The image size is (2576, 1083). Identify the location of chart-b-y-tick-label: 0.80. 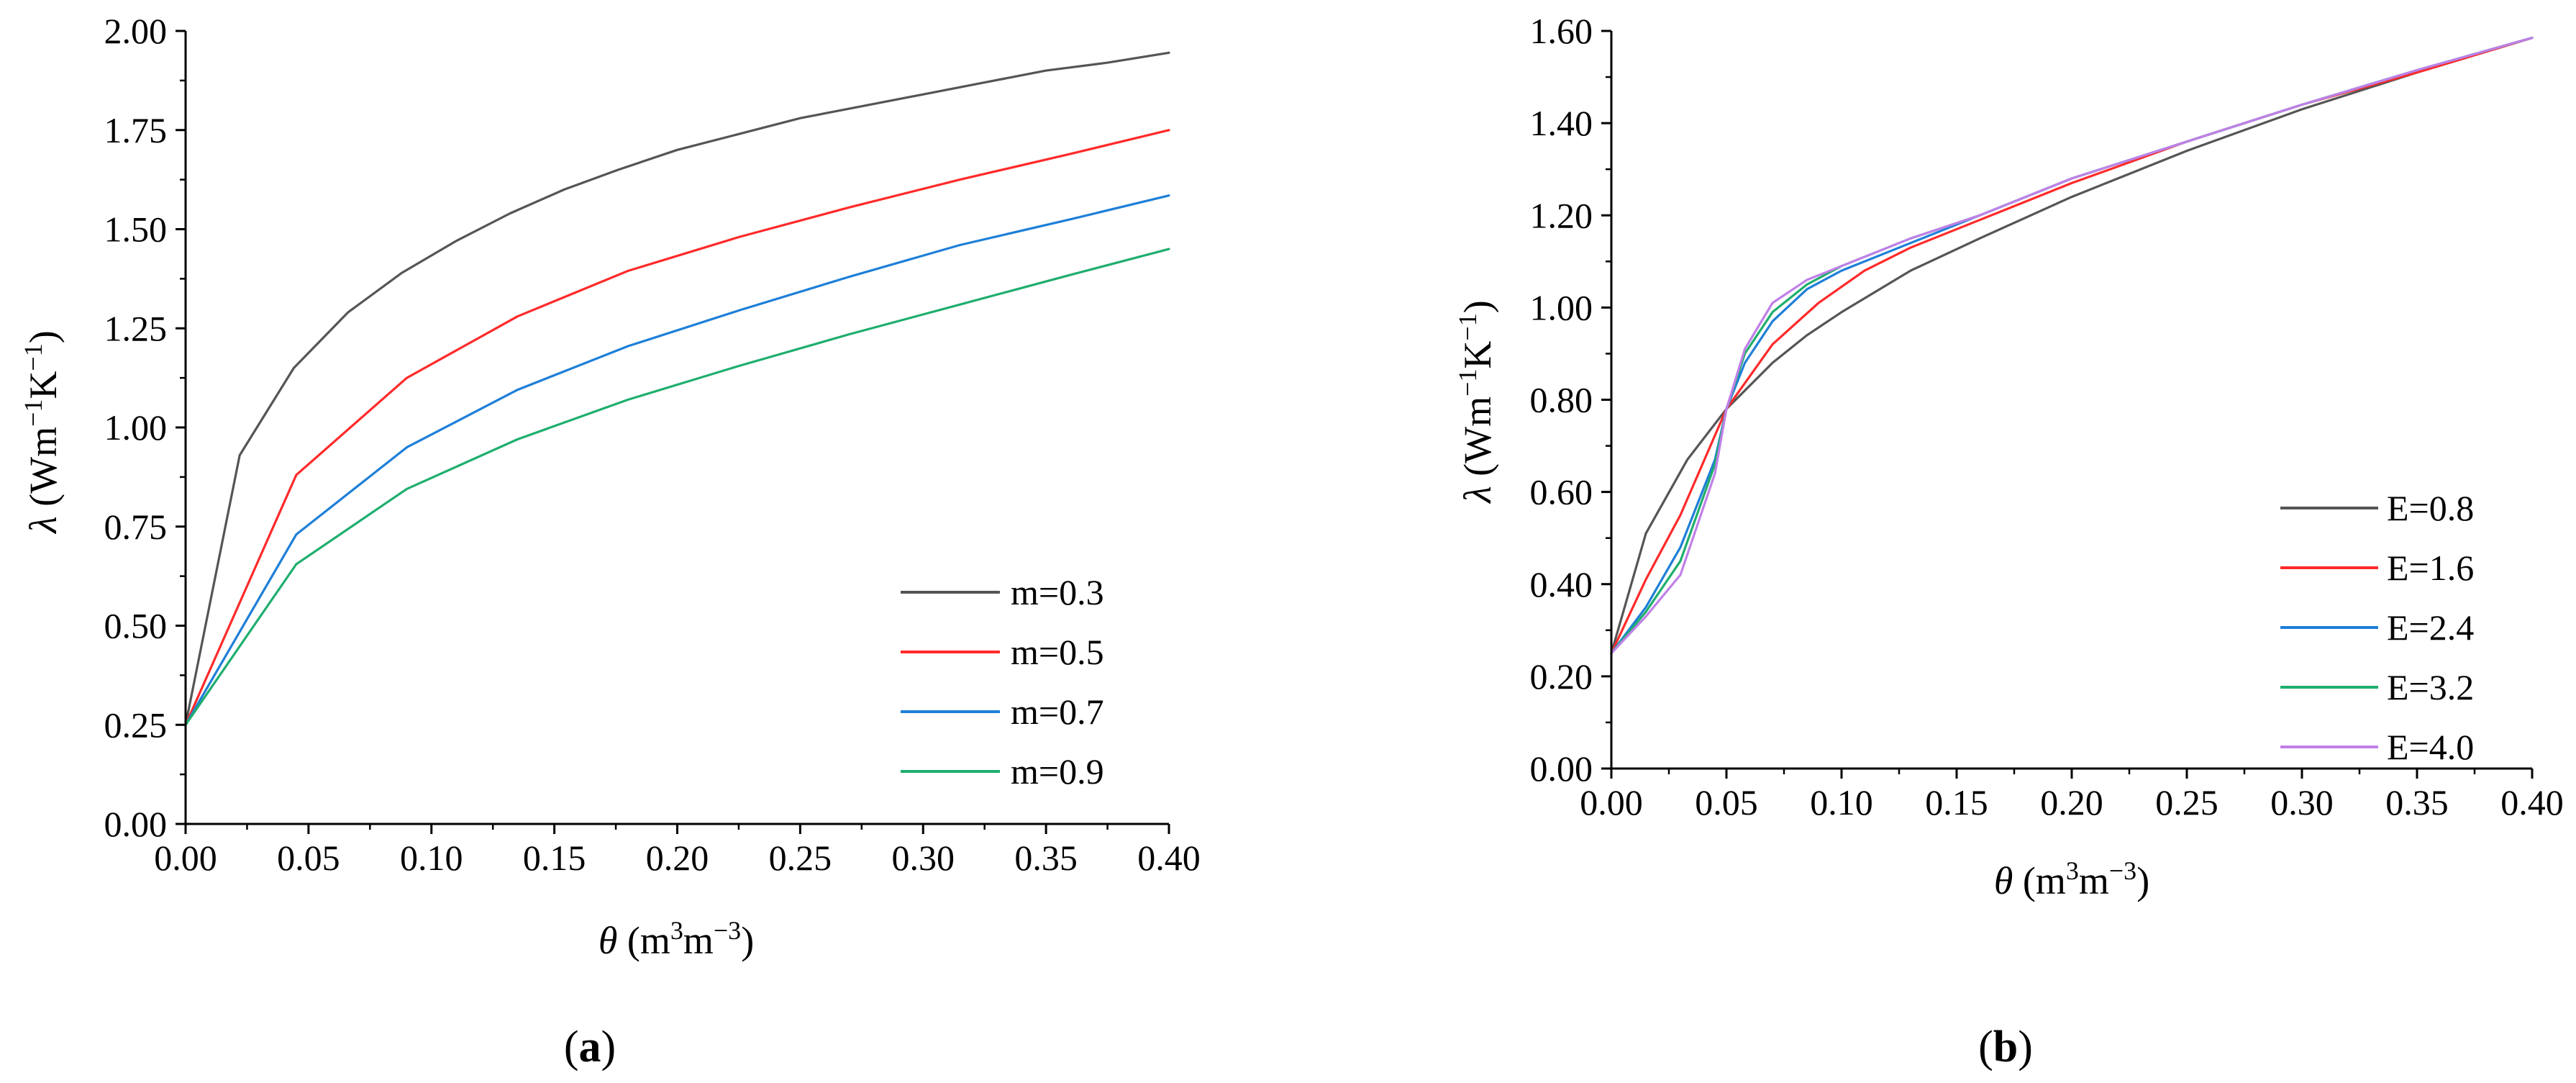
(1561, 400).